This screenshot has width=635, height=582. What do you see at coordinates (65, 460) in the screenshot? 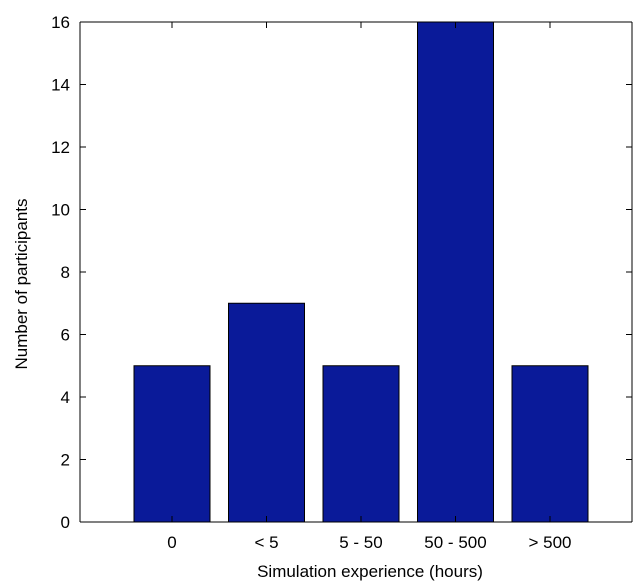
I see `y-tick-label: 2` at bounding box center [65, 460].